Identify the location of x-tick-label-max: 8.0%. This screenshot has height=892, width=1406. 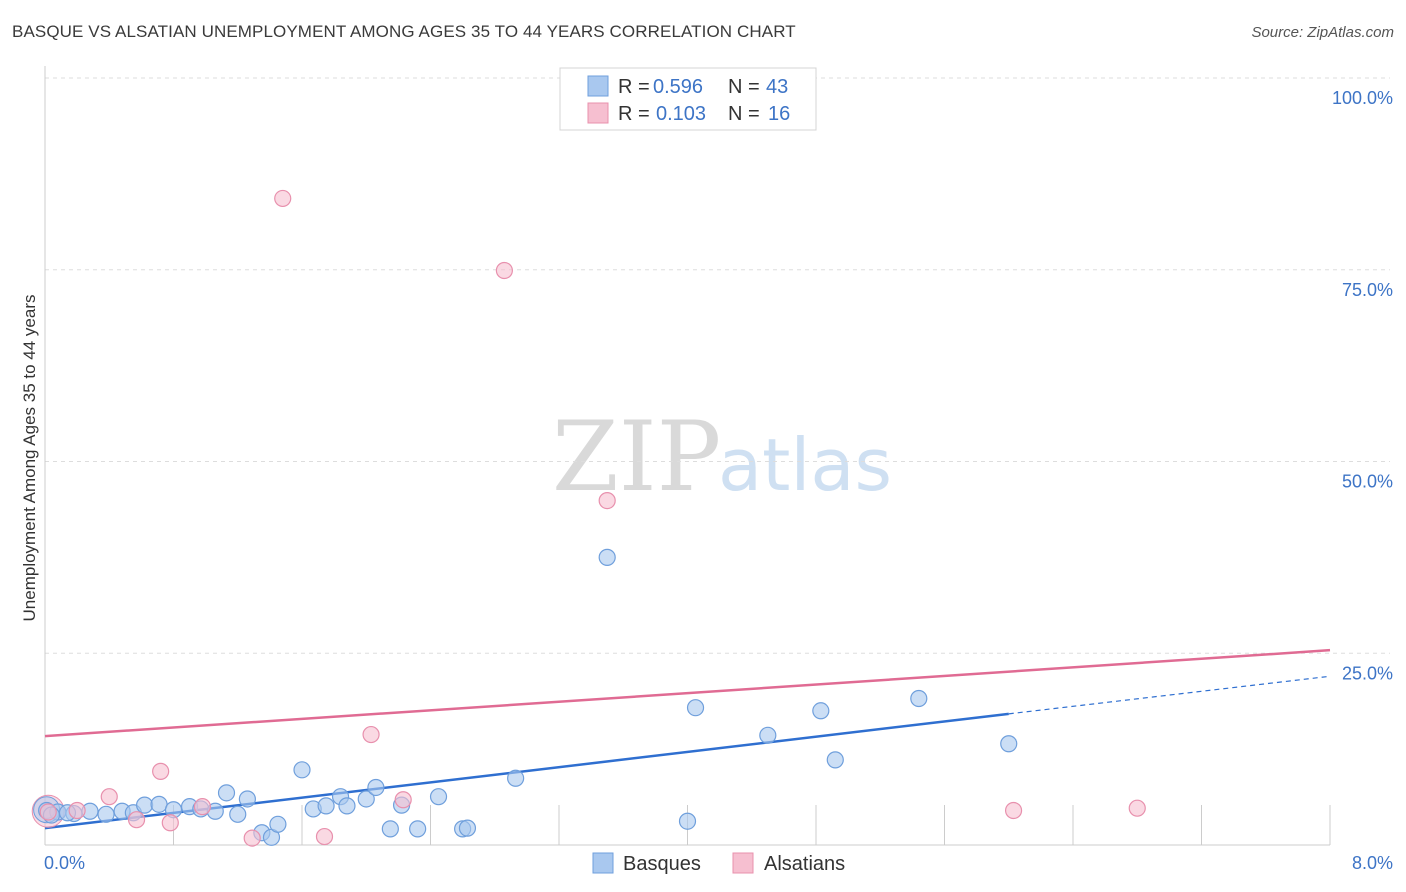
(1372, 863).